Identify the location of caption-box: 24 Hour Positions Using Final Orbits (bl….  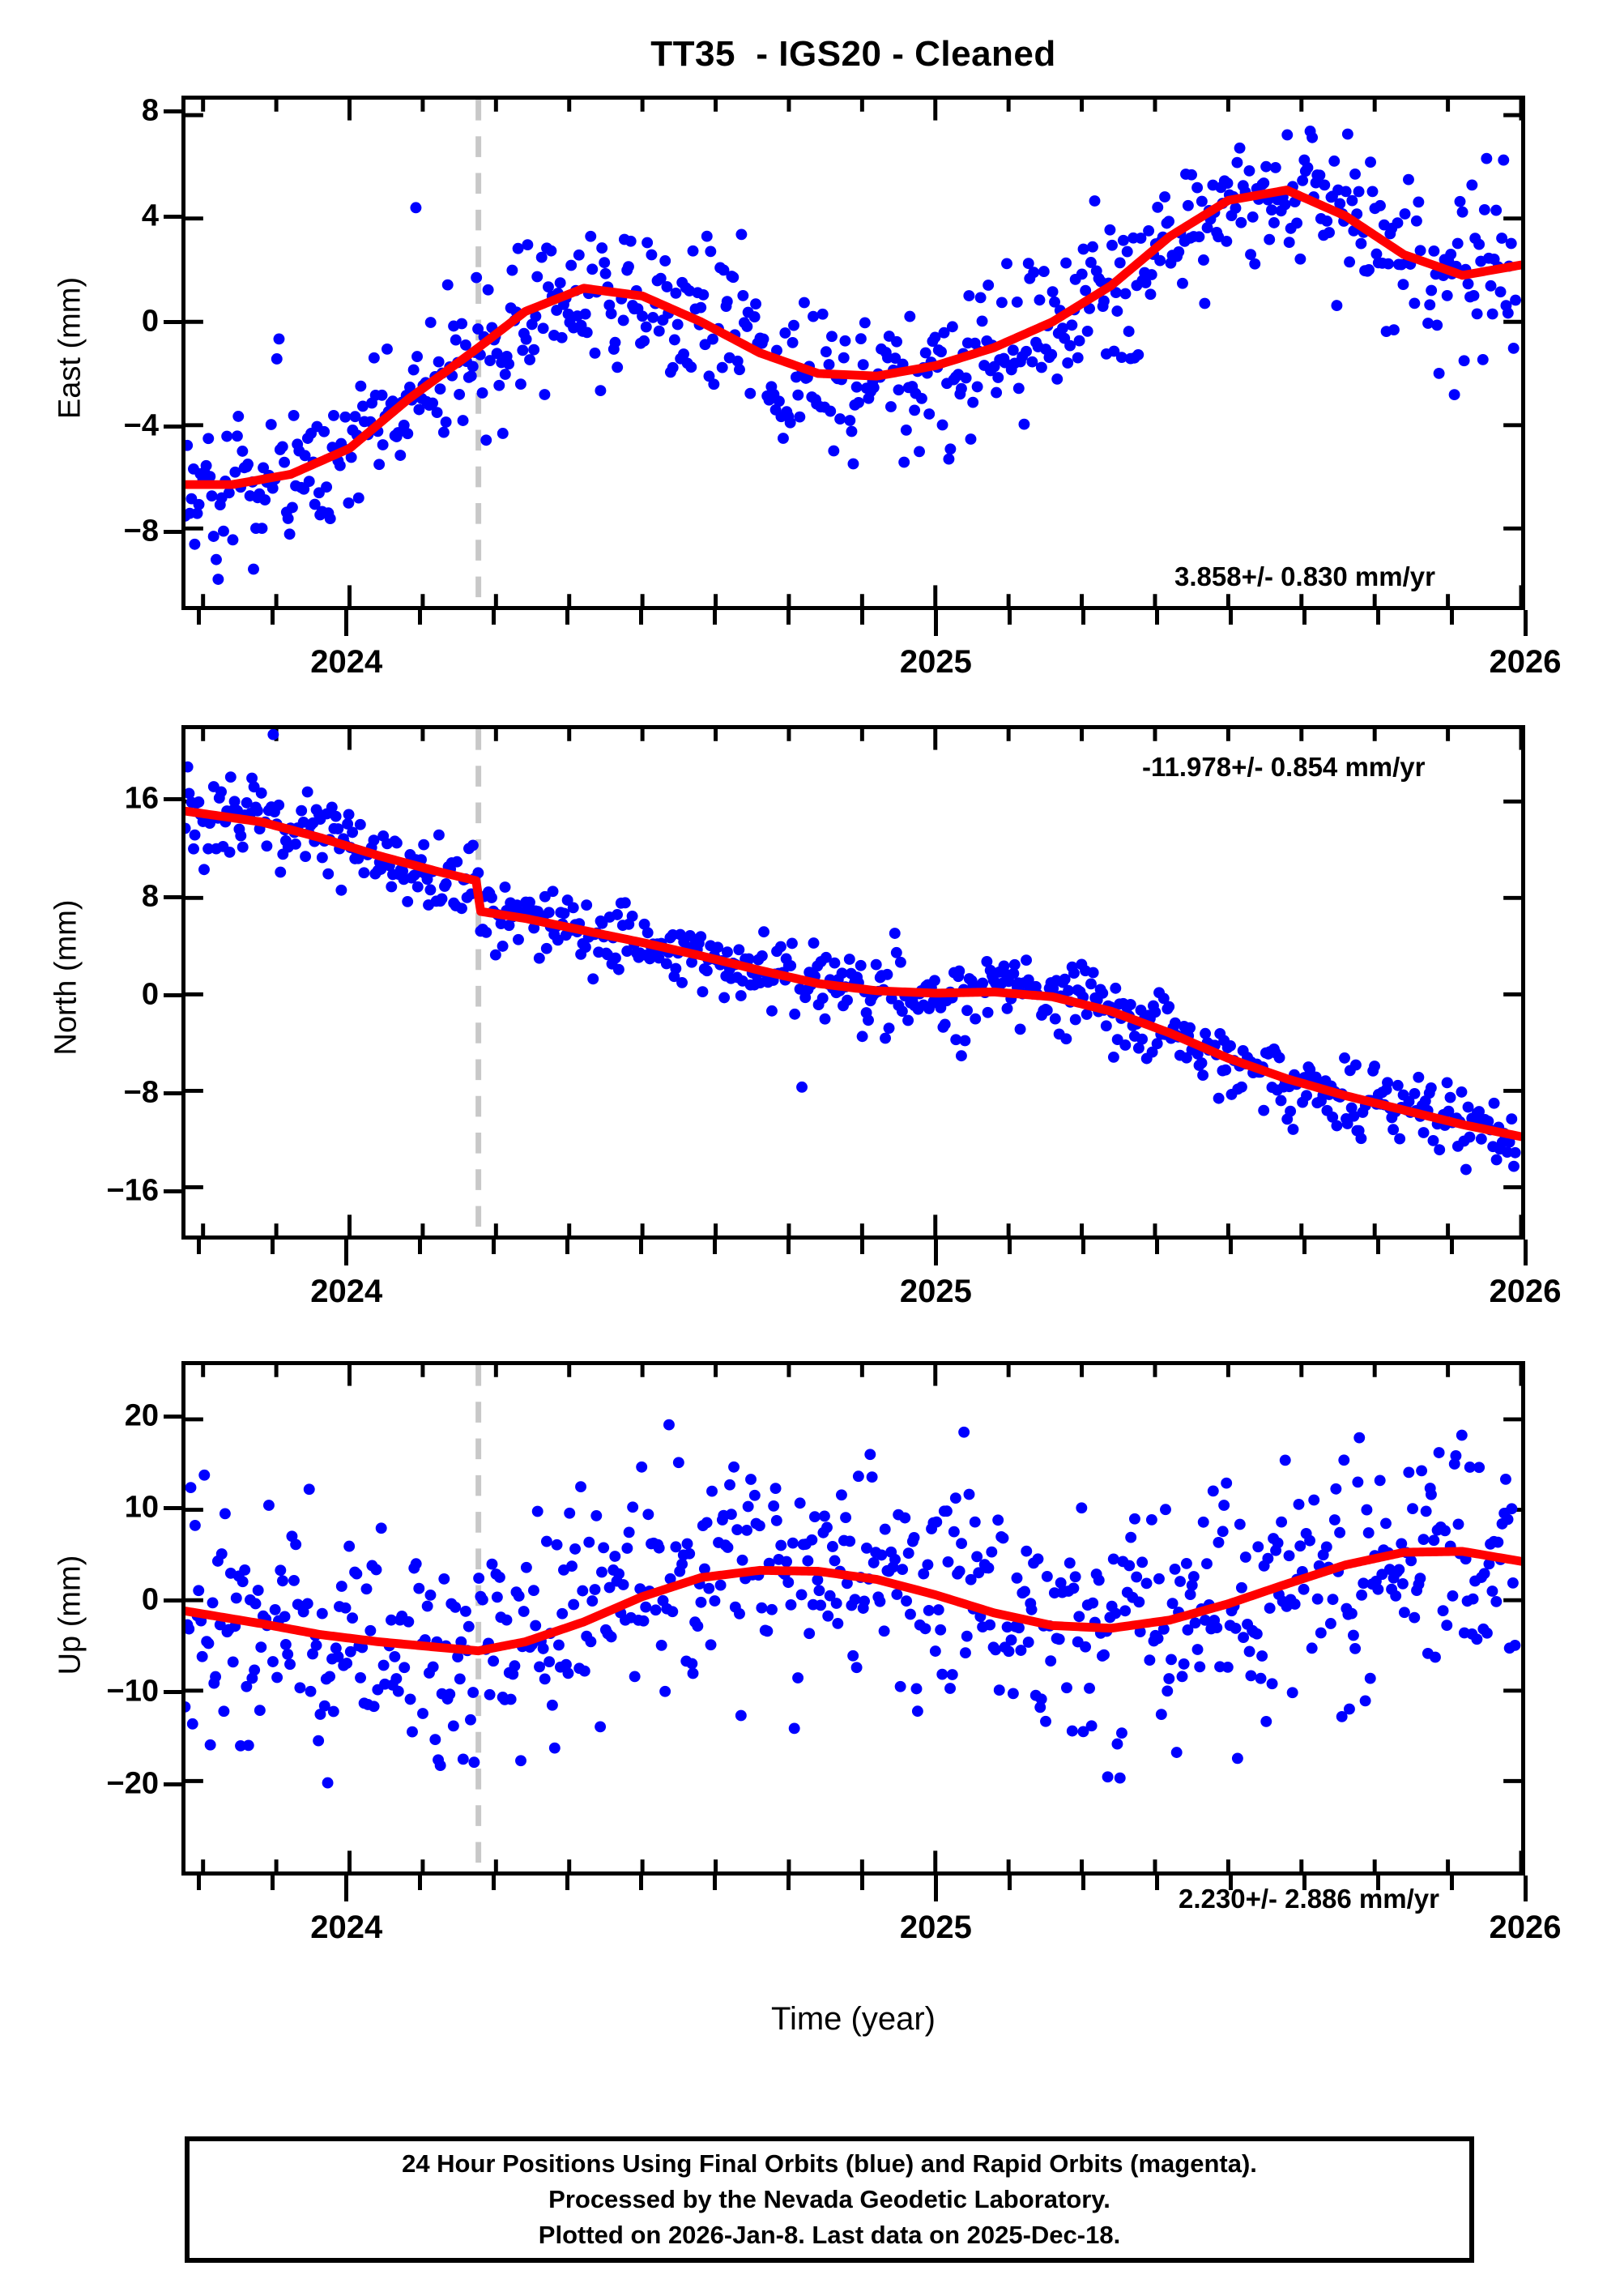
(829, 2199).